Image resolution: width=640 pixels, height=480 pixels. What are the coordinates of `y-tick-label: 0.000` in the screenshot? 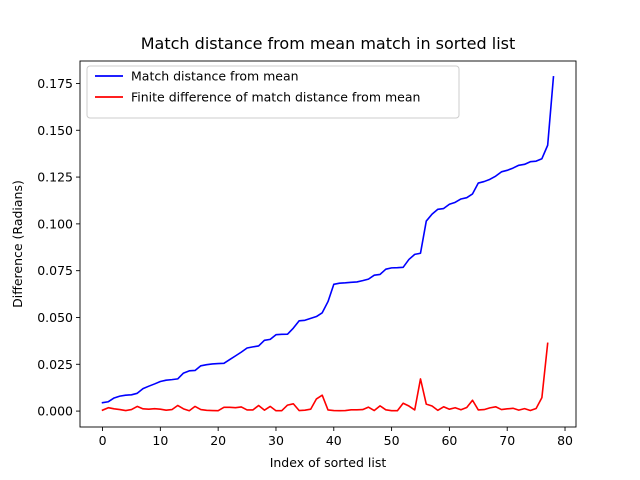 It's located at (55, 411).